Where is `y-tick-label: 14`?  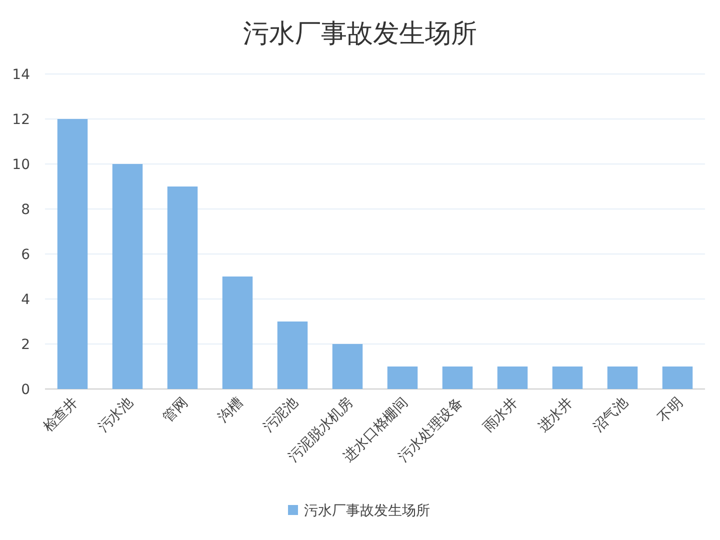 y-tick-label: 14 is located at coordinates (21, 75).